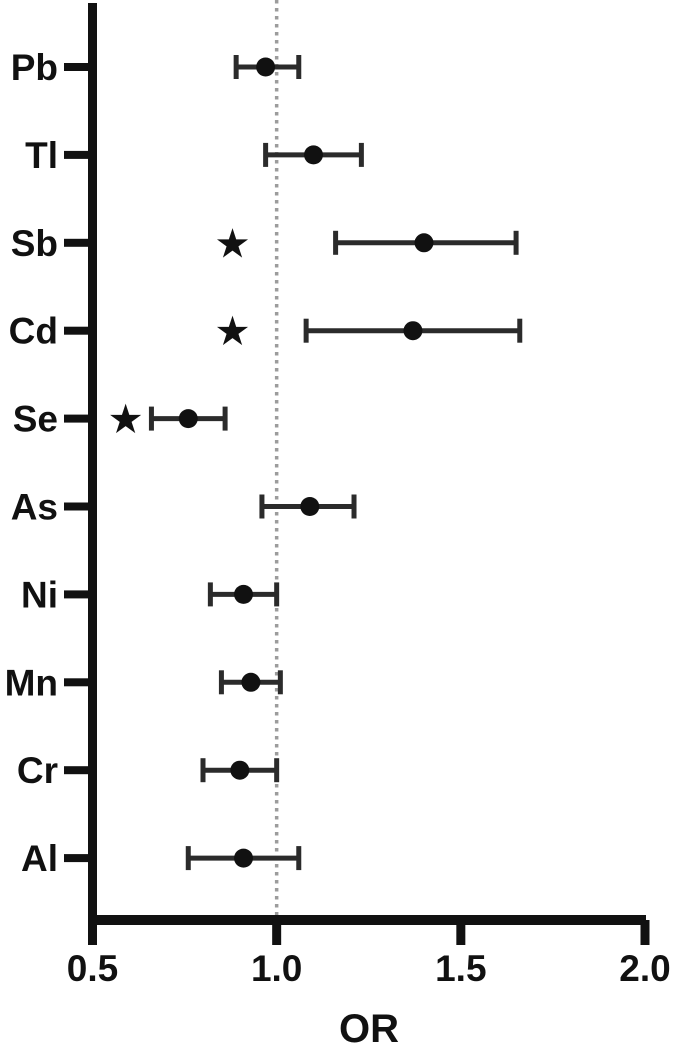 The image size is (688, 1050). What do you see at coordinates (37, 770) in the screenshot?
I see `category-label: Cr` at bounding box center [37, 770].